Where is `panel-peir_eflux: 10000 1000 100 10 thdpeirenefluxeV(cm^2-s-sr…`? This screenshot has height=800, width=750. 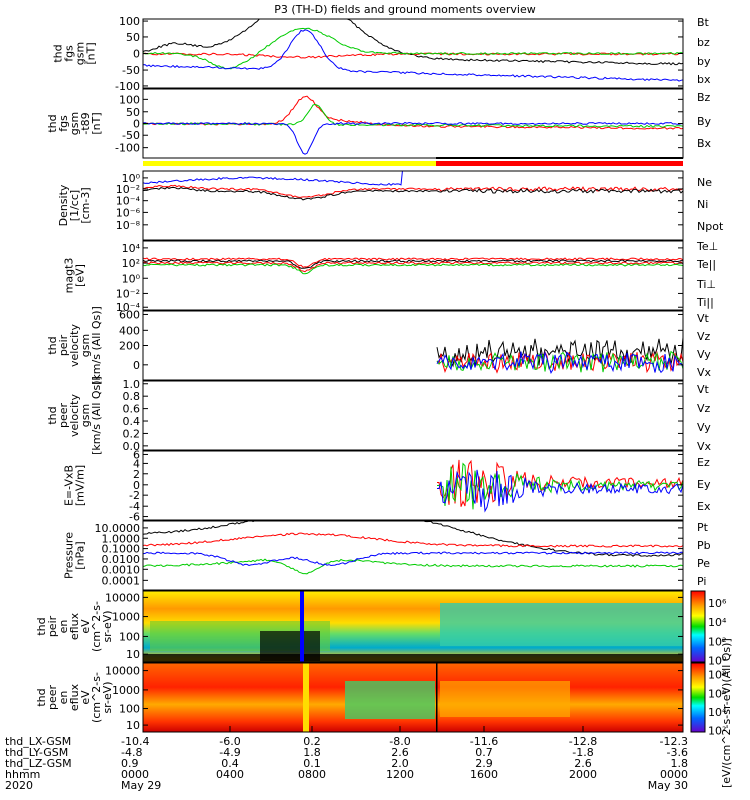
panel-peir_eflux: 10000 1000 100 10 thdpeirenefluxeV(cm^2-s-sr… is located at coordinates (359, 626).